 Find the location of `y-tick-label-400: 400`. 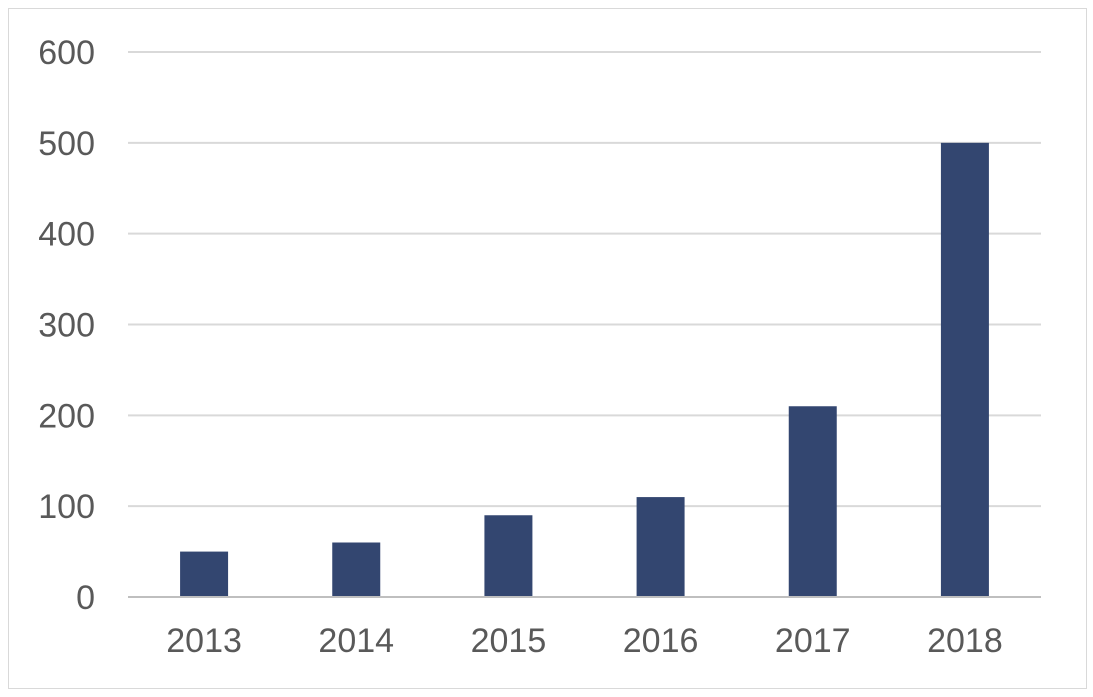

y-tick-label-400: 400 is located at coordinates (66, 235).